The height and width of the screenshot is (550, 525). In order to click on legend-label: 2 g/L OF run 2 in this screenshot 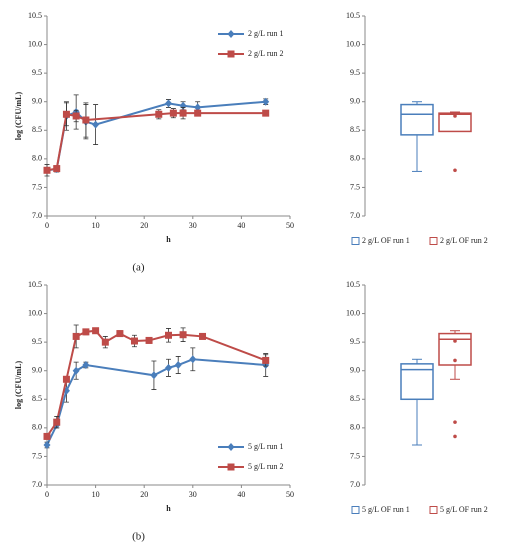, I will do `click(464, 240)`.